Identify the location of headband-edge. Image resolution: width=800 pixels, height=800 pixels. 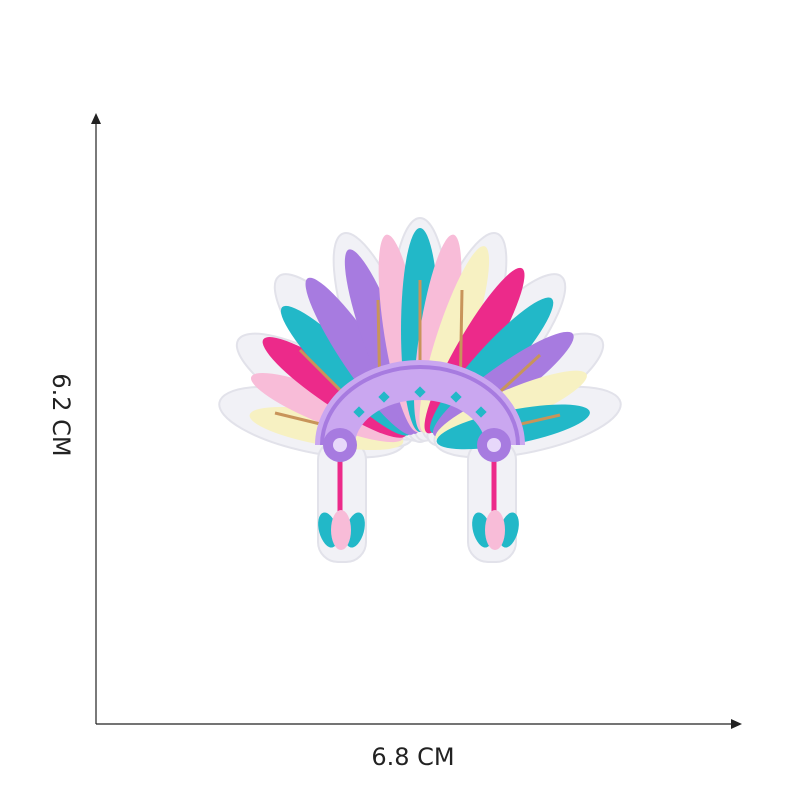
(420, 405).